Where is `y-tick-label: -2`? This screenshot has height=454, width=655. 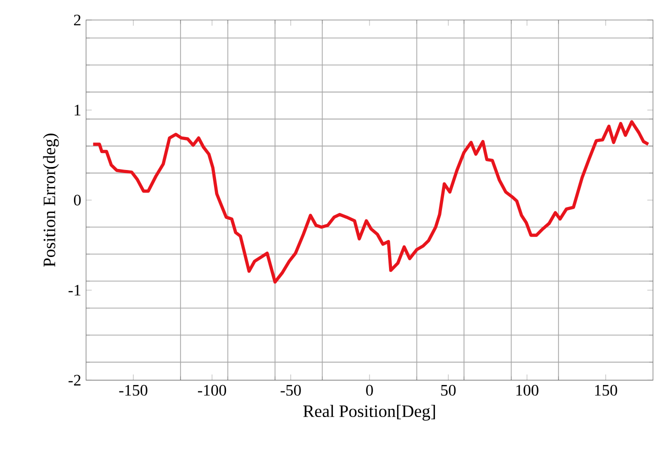 y-tick-label: -2 is located at coordinates (74, 380).